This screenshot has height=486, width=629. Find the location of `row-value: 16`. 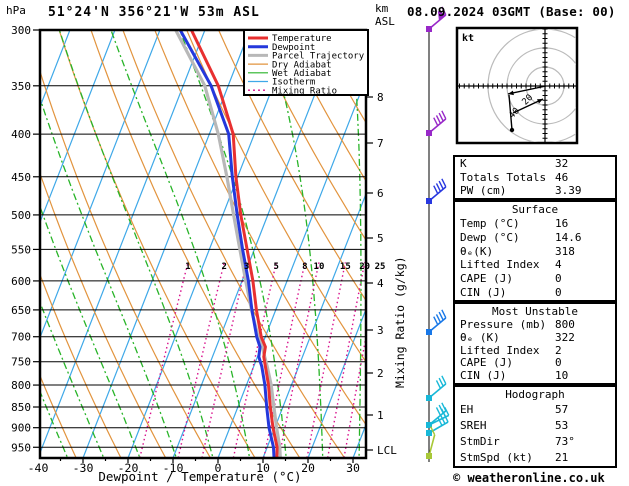

row-value: 16 is located at coordinates (562, 223).